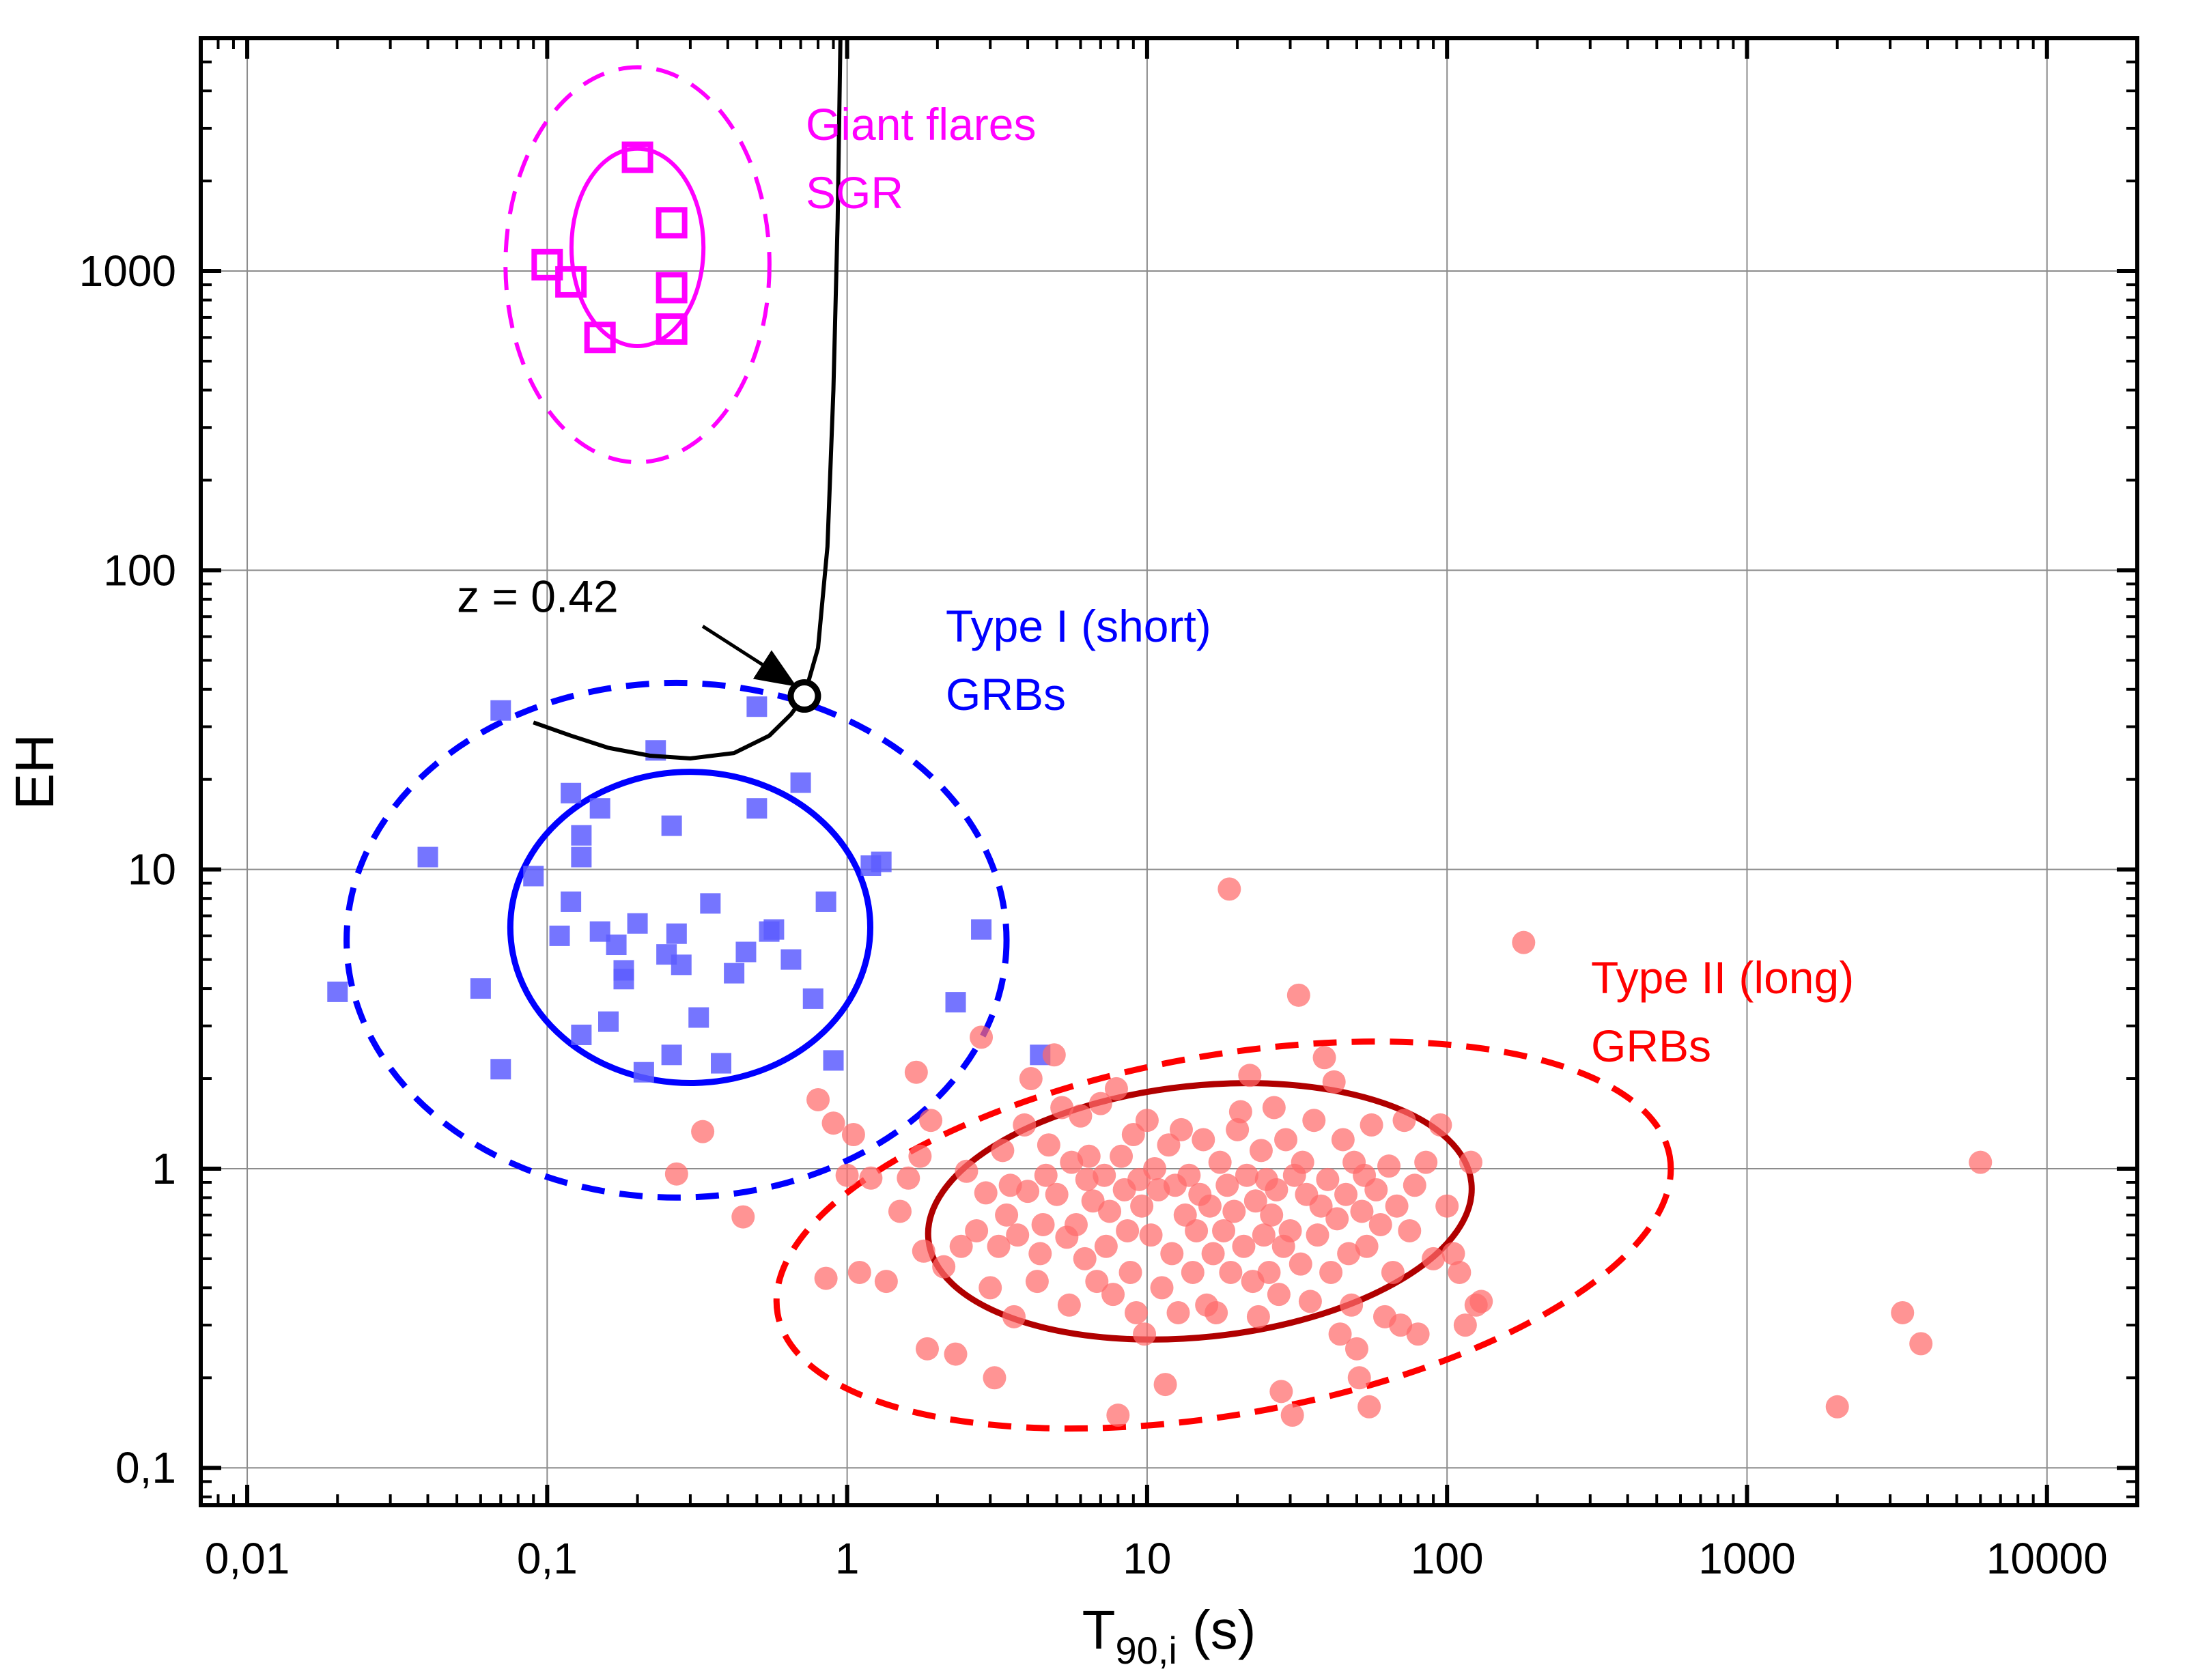 The height and width of the screenshot is (1680, 2196). Describe the element at coordinates (1448, 1558) in the screenshot. I see `x-tick-label: 100` at that location.